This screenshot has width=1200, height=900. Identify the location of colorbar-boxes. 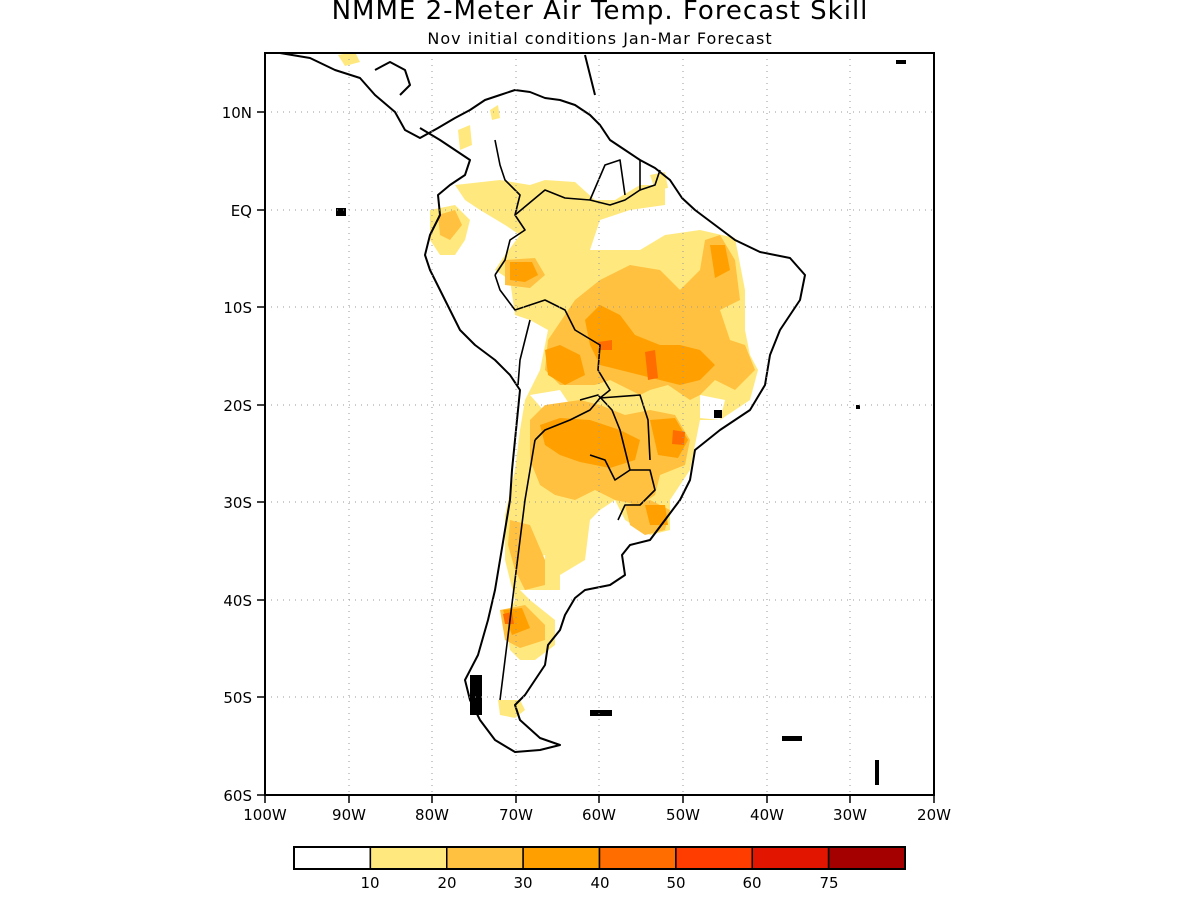
(599, 858).